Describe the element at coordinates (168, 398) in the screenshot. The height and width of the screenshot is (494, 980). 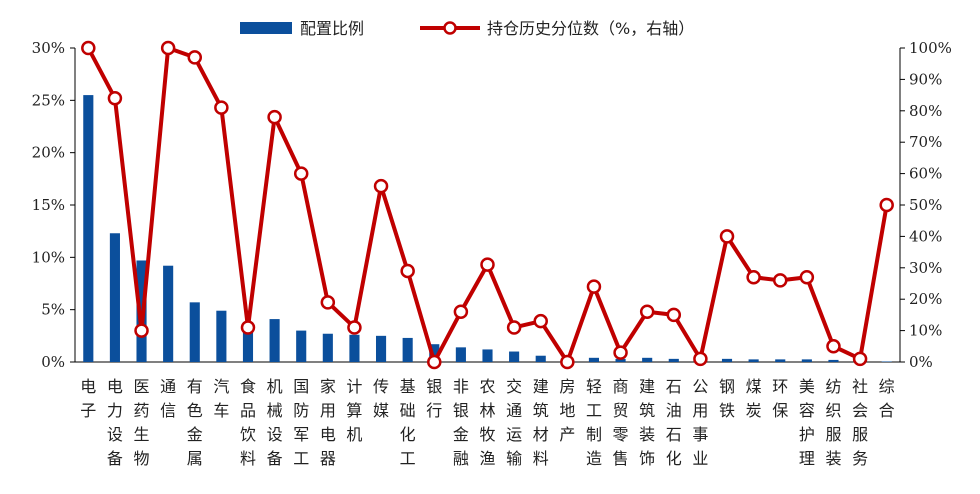
I see `category-label: 通信` at that location.